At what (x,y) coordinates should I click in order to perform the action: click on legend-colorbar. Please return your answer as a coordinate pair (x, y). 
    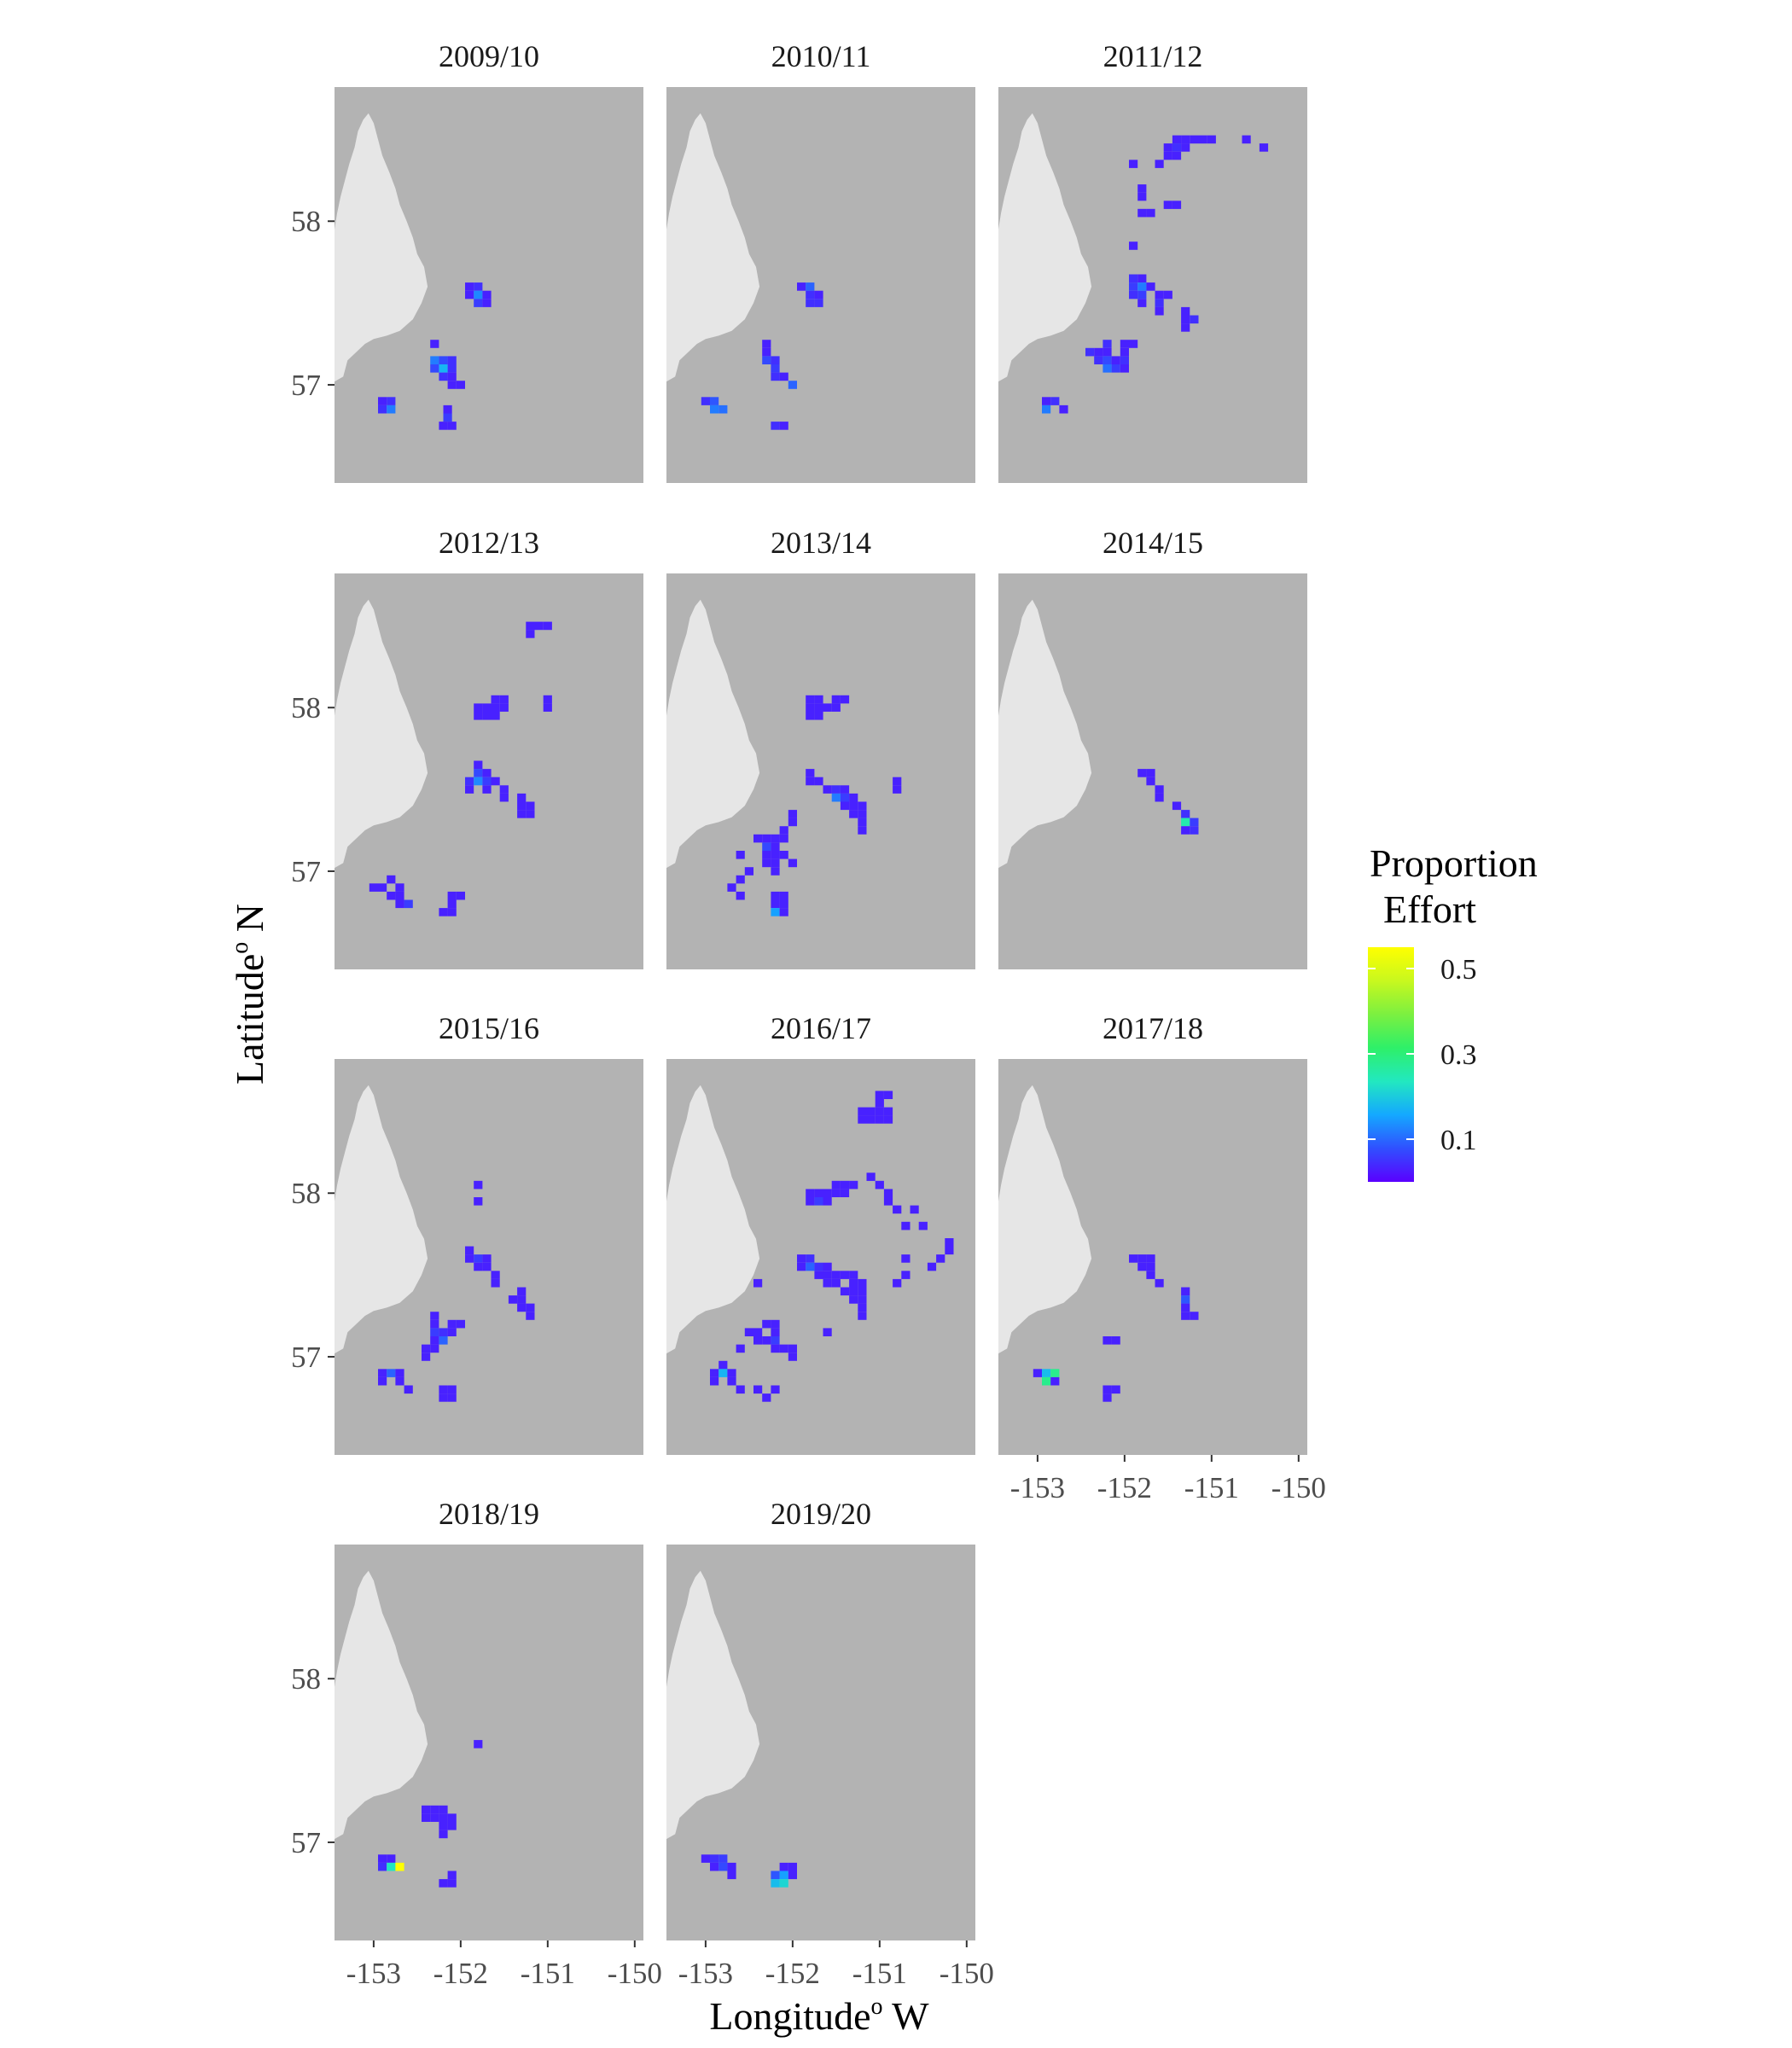
    Looking at the image, I should click on (1391, 1064).